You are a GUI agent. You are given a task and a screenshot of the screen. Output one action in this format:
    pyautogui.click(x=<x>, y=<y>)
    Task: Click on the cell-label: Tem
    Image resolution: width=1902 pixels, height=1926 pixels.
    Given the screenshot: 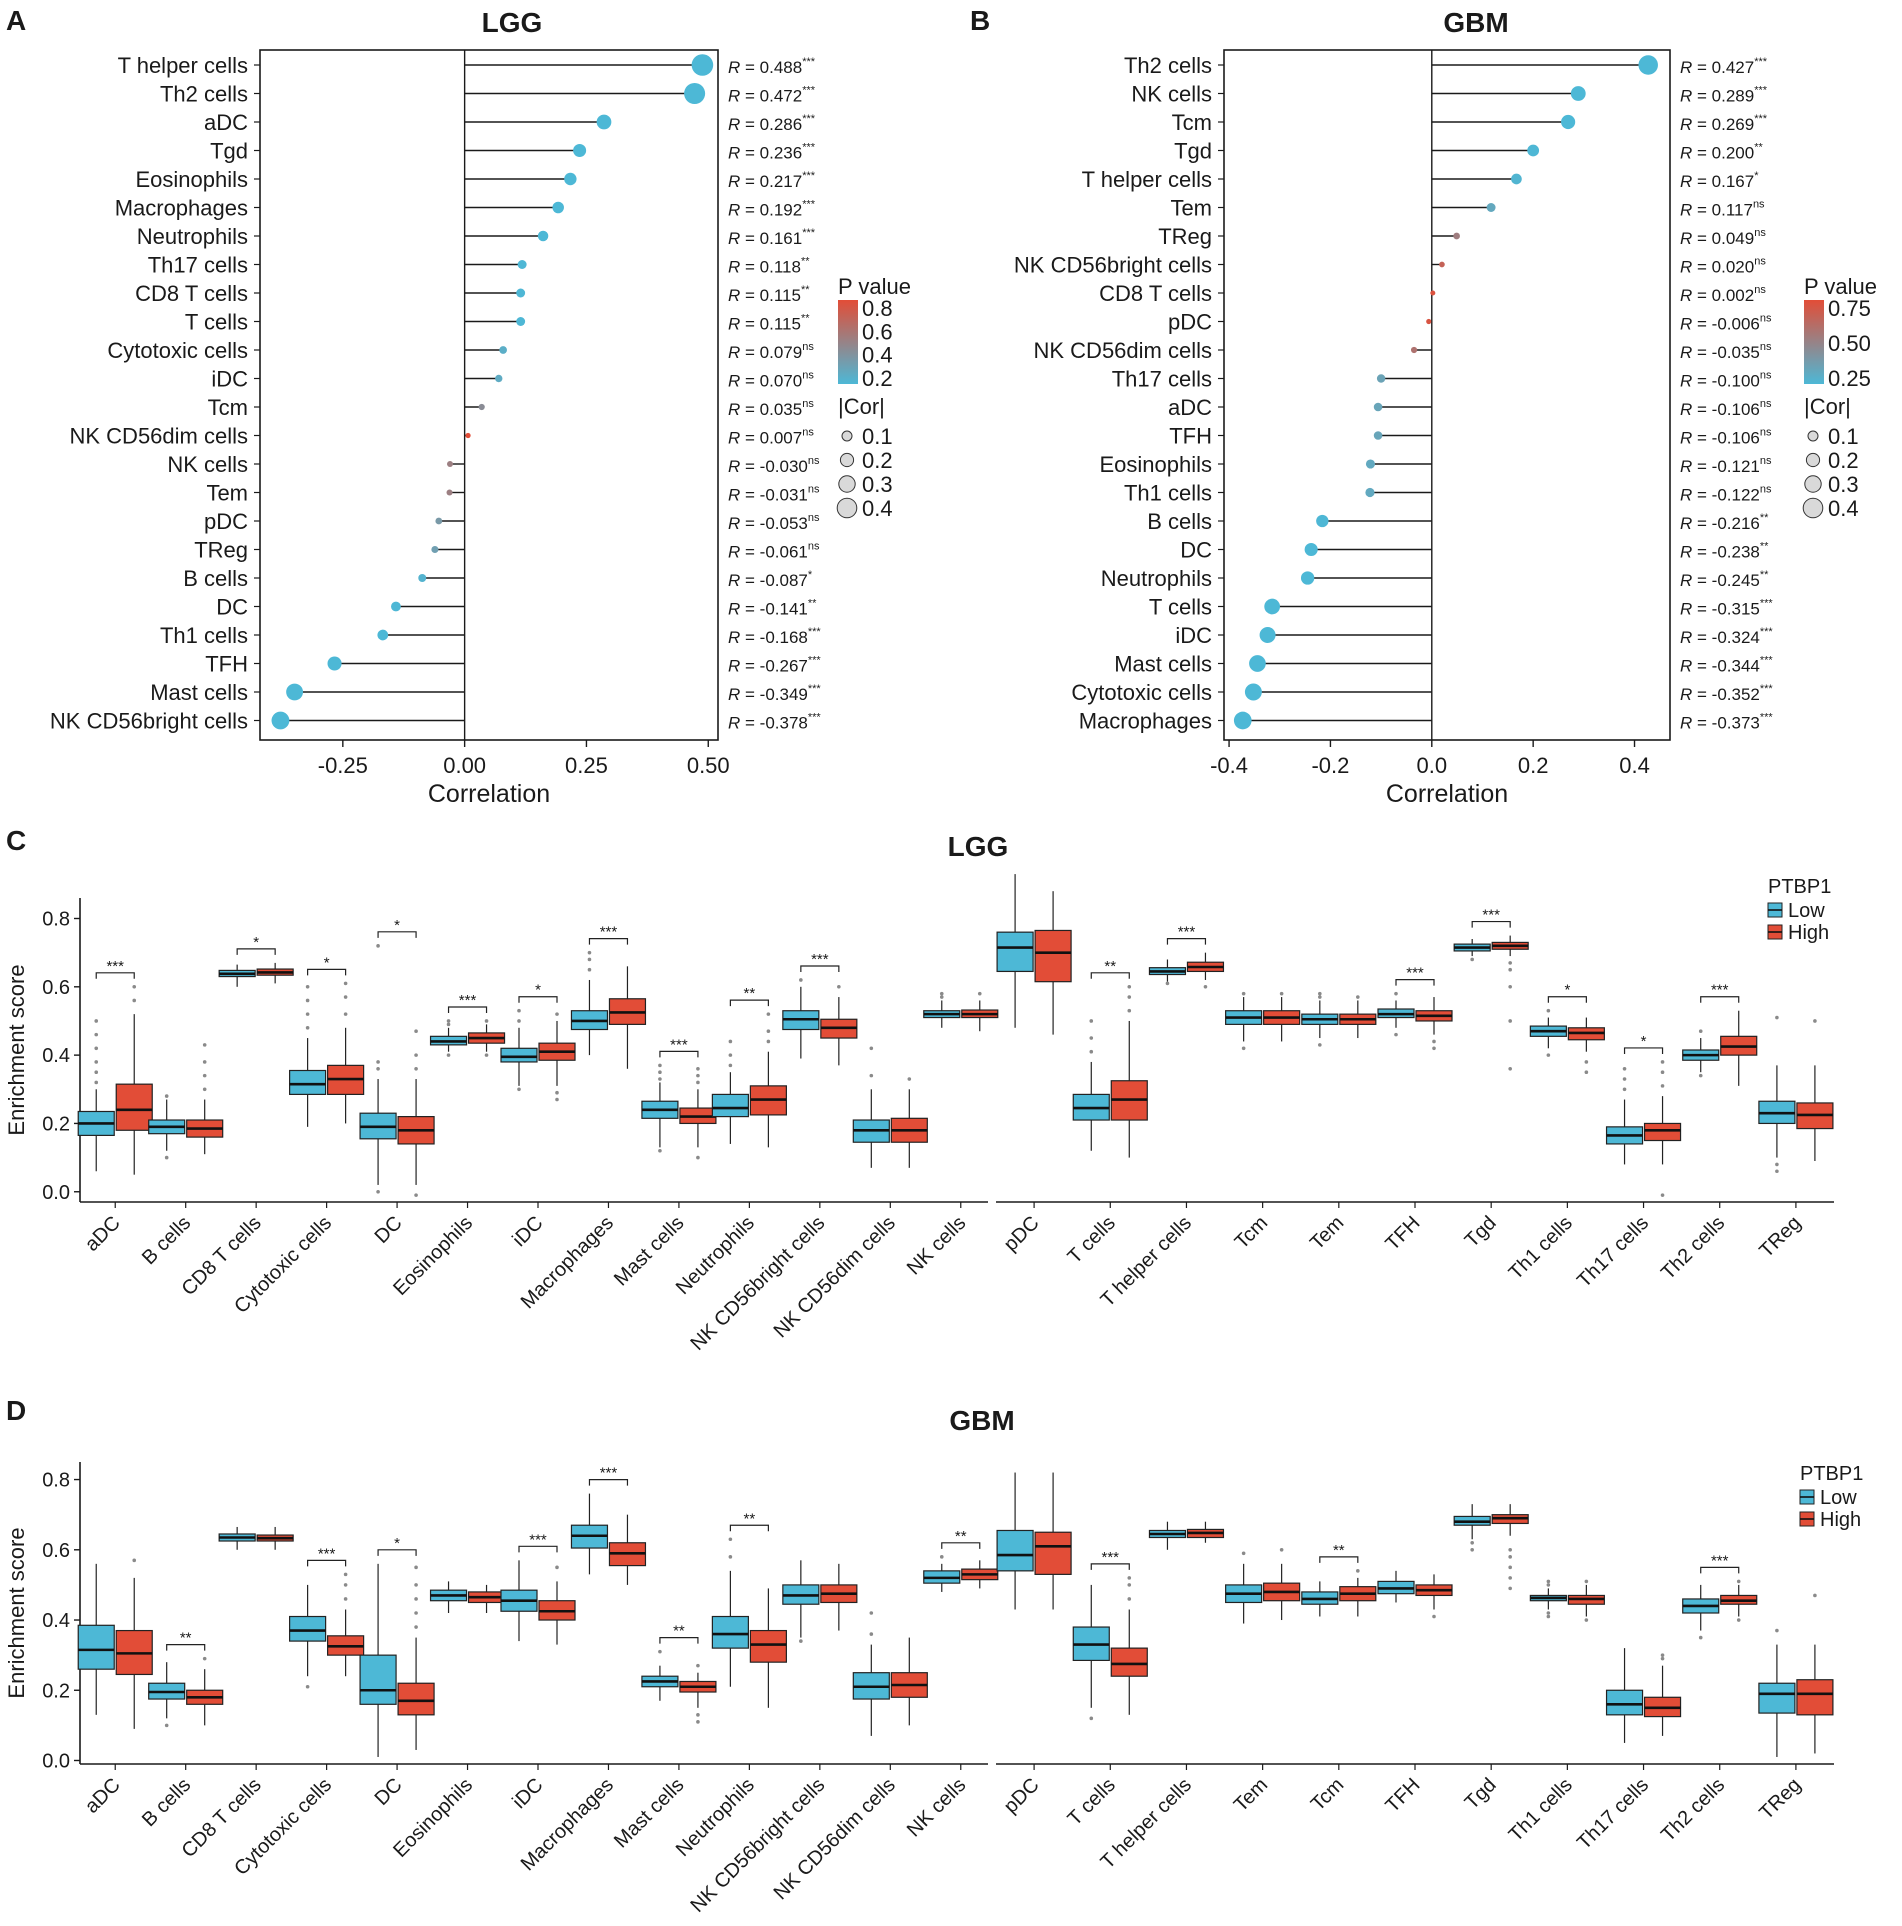 What is the action you would take?
    pyautogui.click(x=1191, y=208)
    